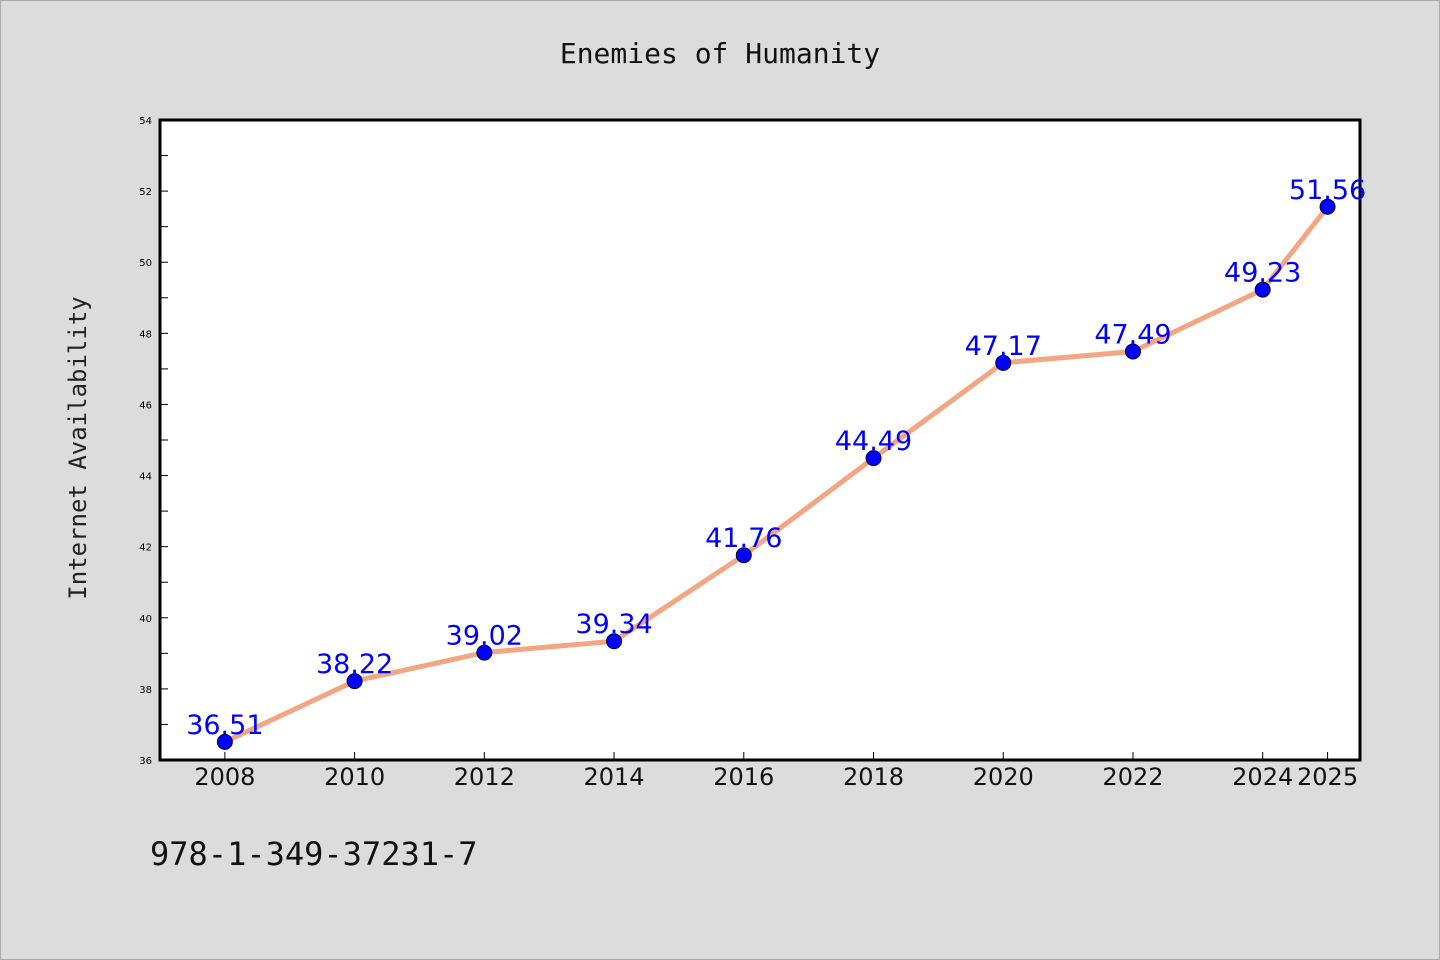 Image resolution: width=1440 pixels, height=960 pixels. Describe the element at coordinates (145, 192) in the screenshot. I see `y-tick-label: 52` at that location.